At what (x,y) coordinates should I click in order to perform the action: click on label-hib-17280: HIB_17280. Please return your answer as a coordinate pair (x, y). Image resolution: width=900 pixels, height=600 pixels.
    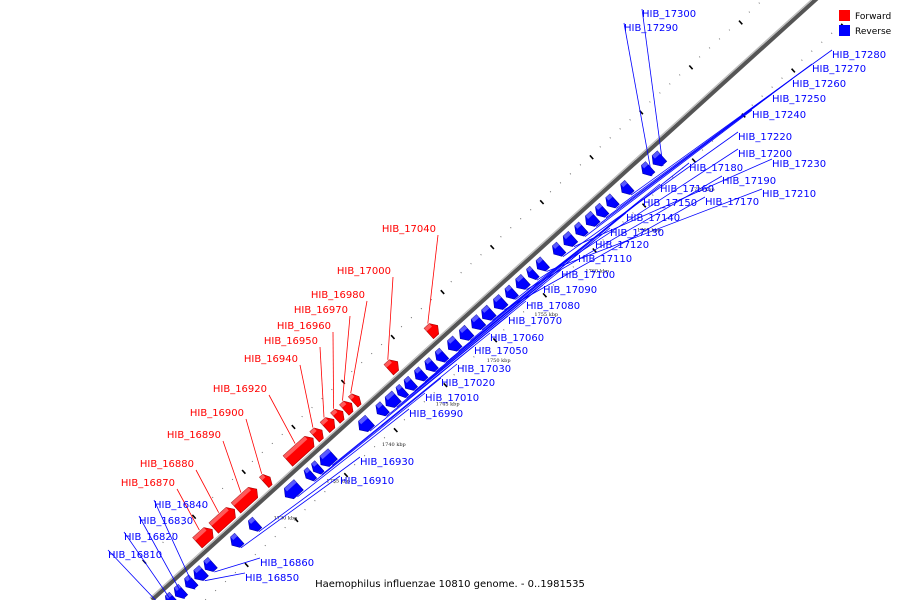
    Looking at the image, I should click on (859, 55).